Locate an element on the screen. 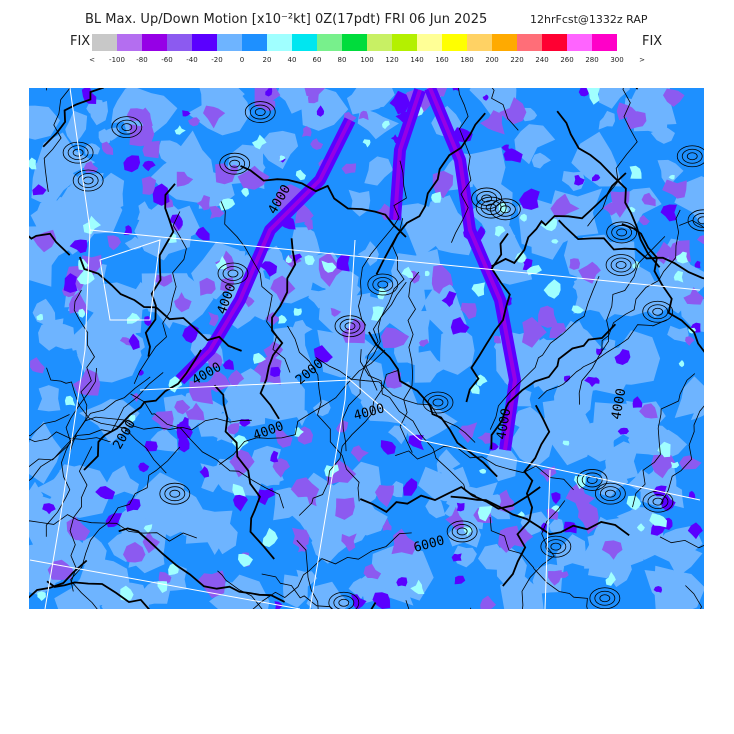 The image size is (734, 734). colorbar-label: 60 is located at coordinates (317, 60).